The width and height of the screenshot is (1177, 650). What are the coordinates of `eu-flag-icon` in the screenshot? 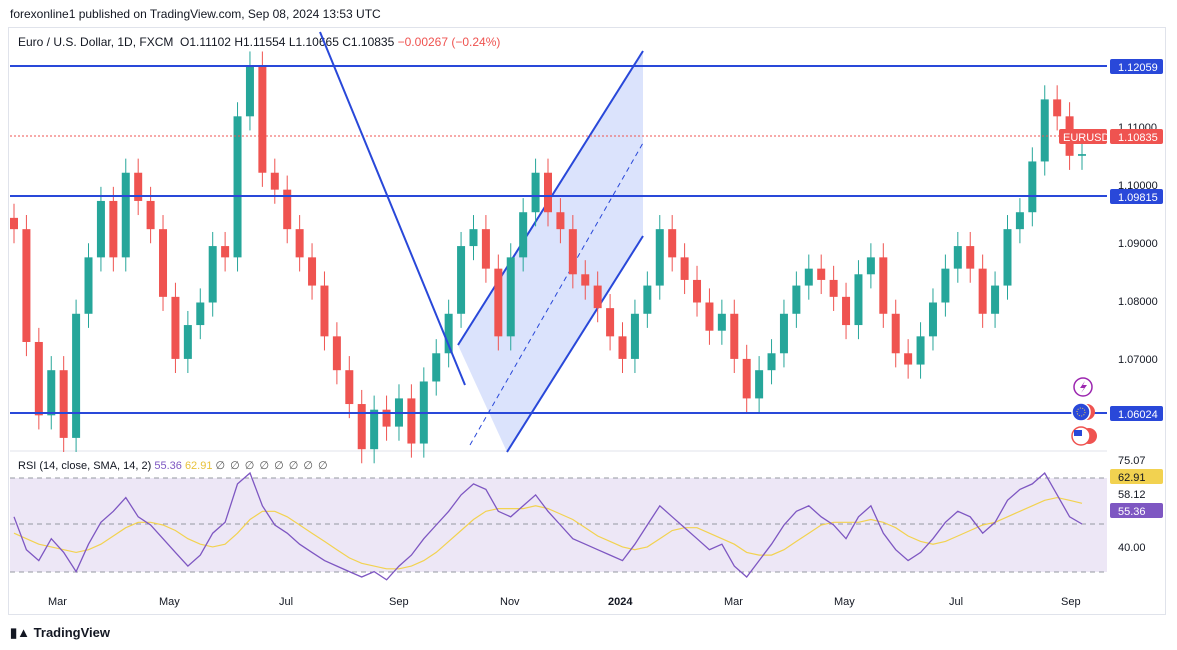 It's located at (1081, 412).